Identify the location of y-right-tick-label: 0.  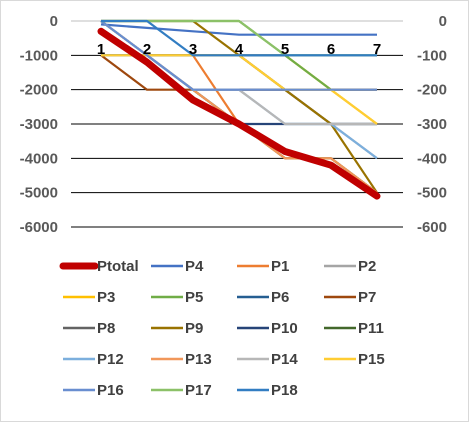
(443, 21).